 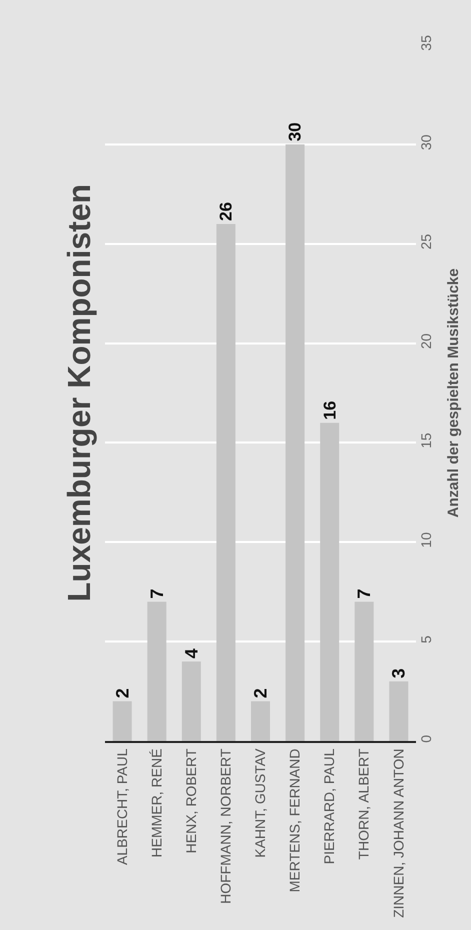 What do you see at coordinates (294, 820) in the screenshot?
I see `x-tick-label: MERTENS, FERNAND` at bounding box center [294, 820].